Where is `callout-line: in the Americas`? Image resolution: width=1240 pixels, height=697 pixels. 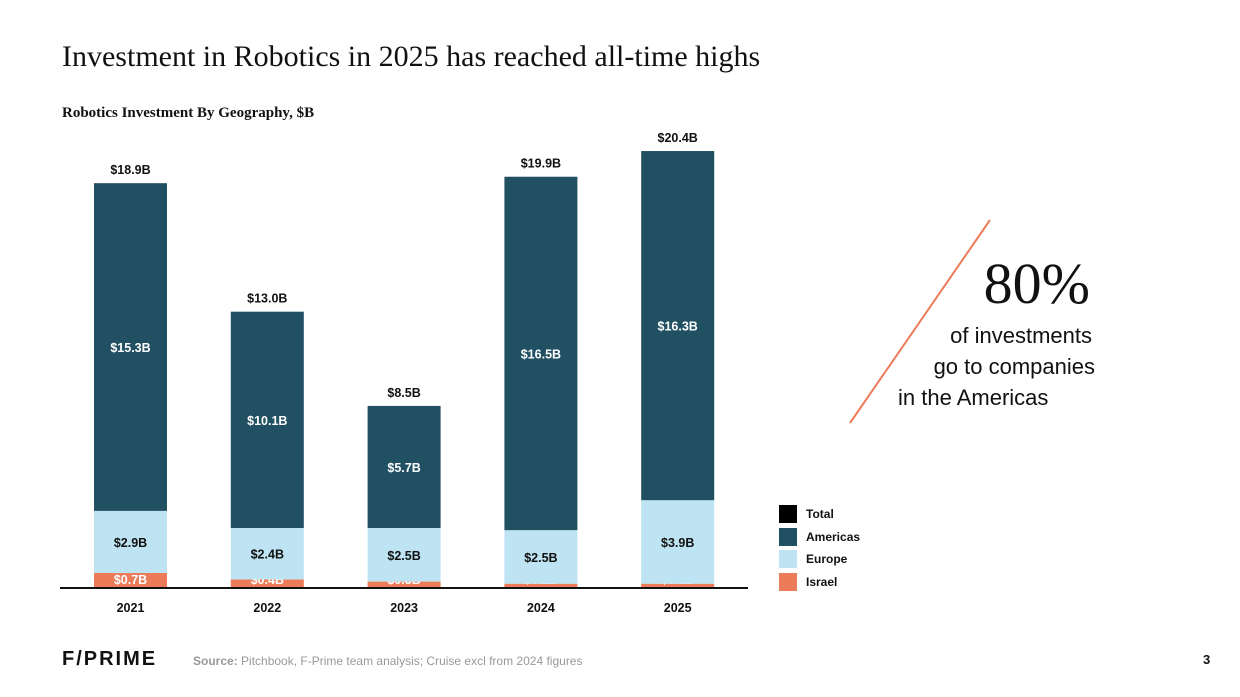
callout-line: in the Americas is located at coordinates (973, 397).